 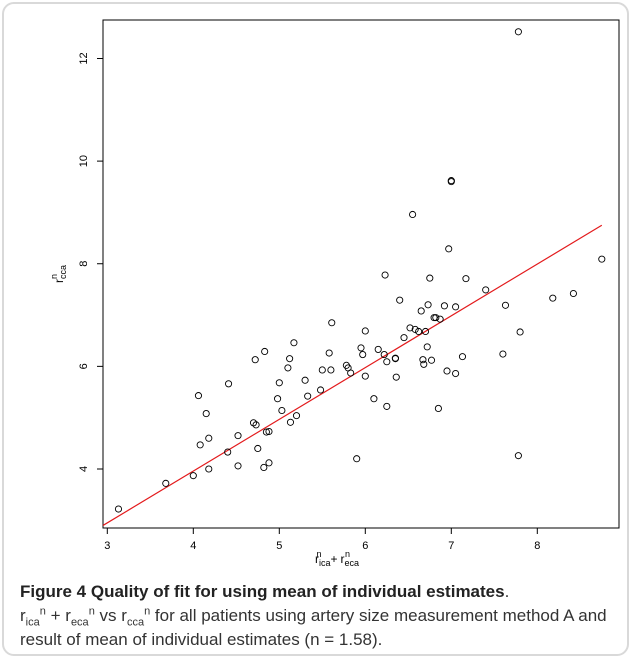 What do you see at coordinates (84, 264) in the screenshot?
I see `y-tick-label: 8` at bounding box center [84, 264].